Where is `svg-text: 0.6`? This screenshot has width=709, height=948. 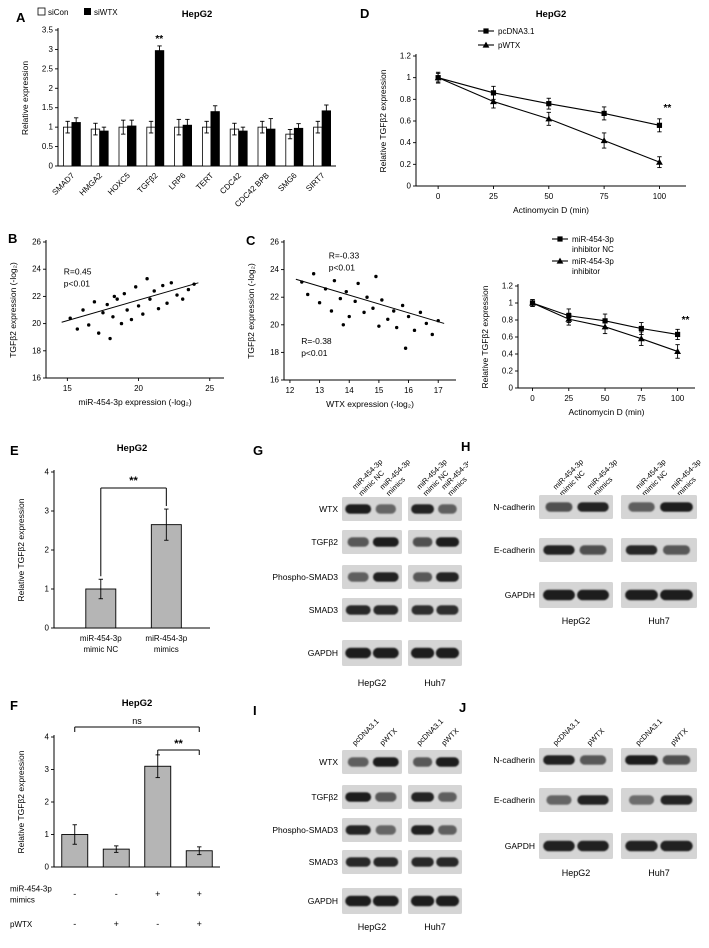 svg-text: 0.6 is located at coordinates (508, 337).